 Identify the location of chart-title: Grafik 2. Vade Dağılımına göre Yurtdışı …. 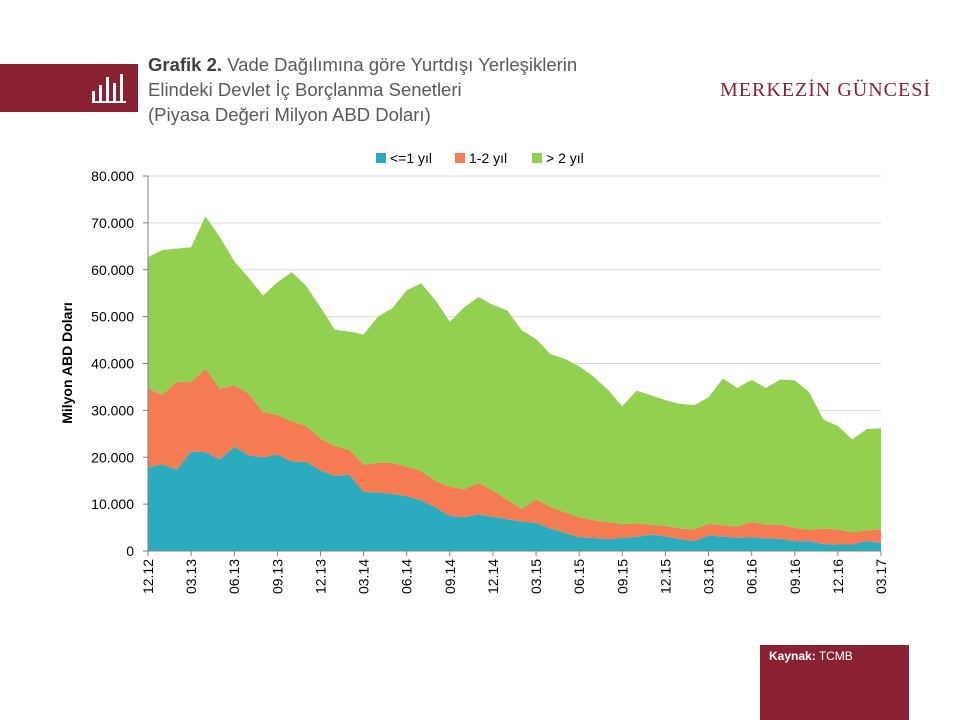
(428, 89).